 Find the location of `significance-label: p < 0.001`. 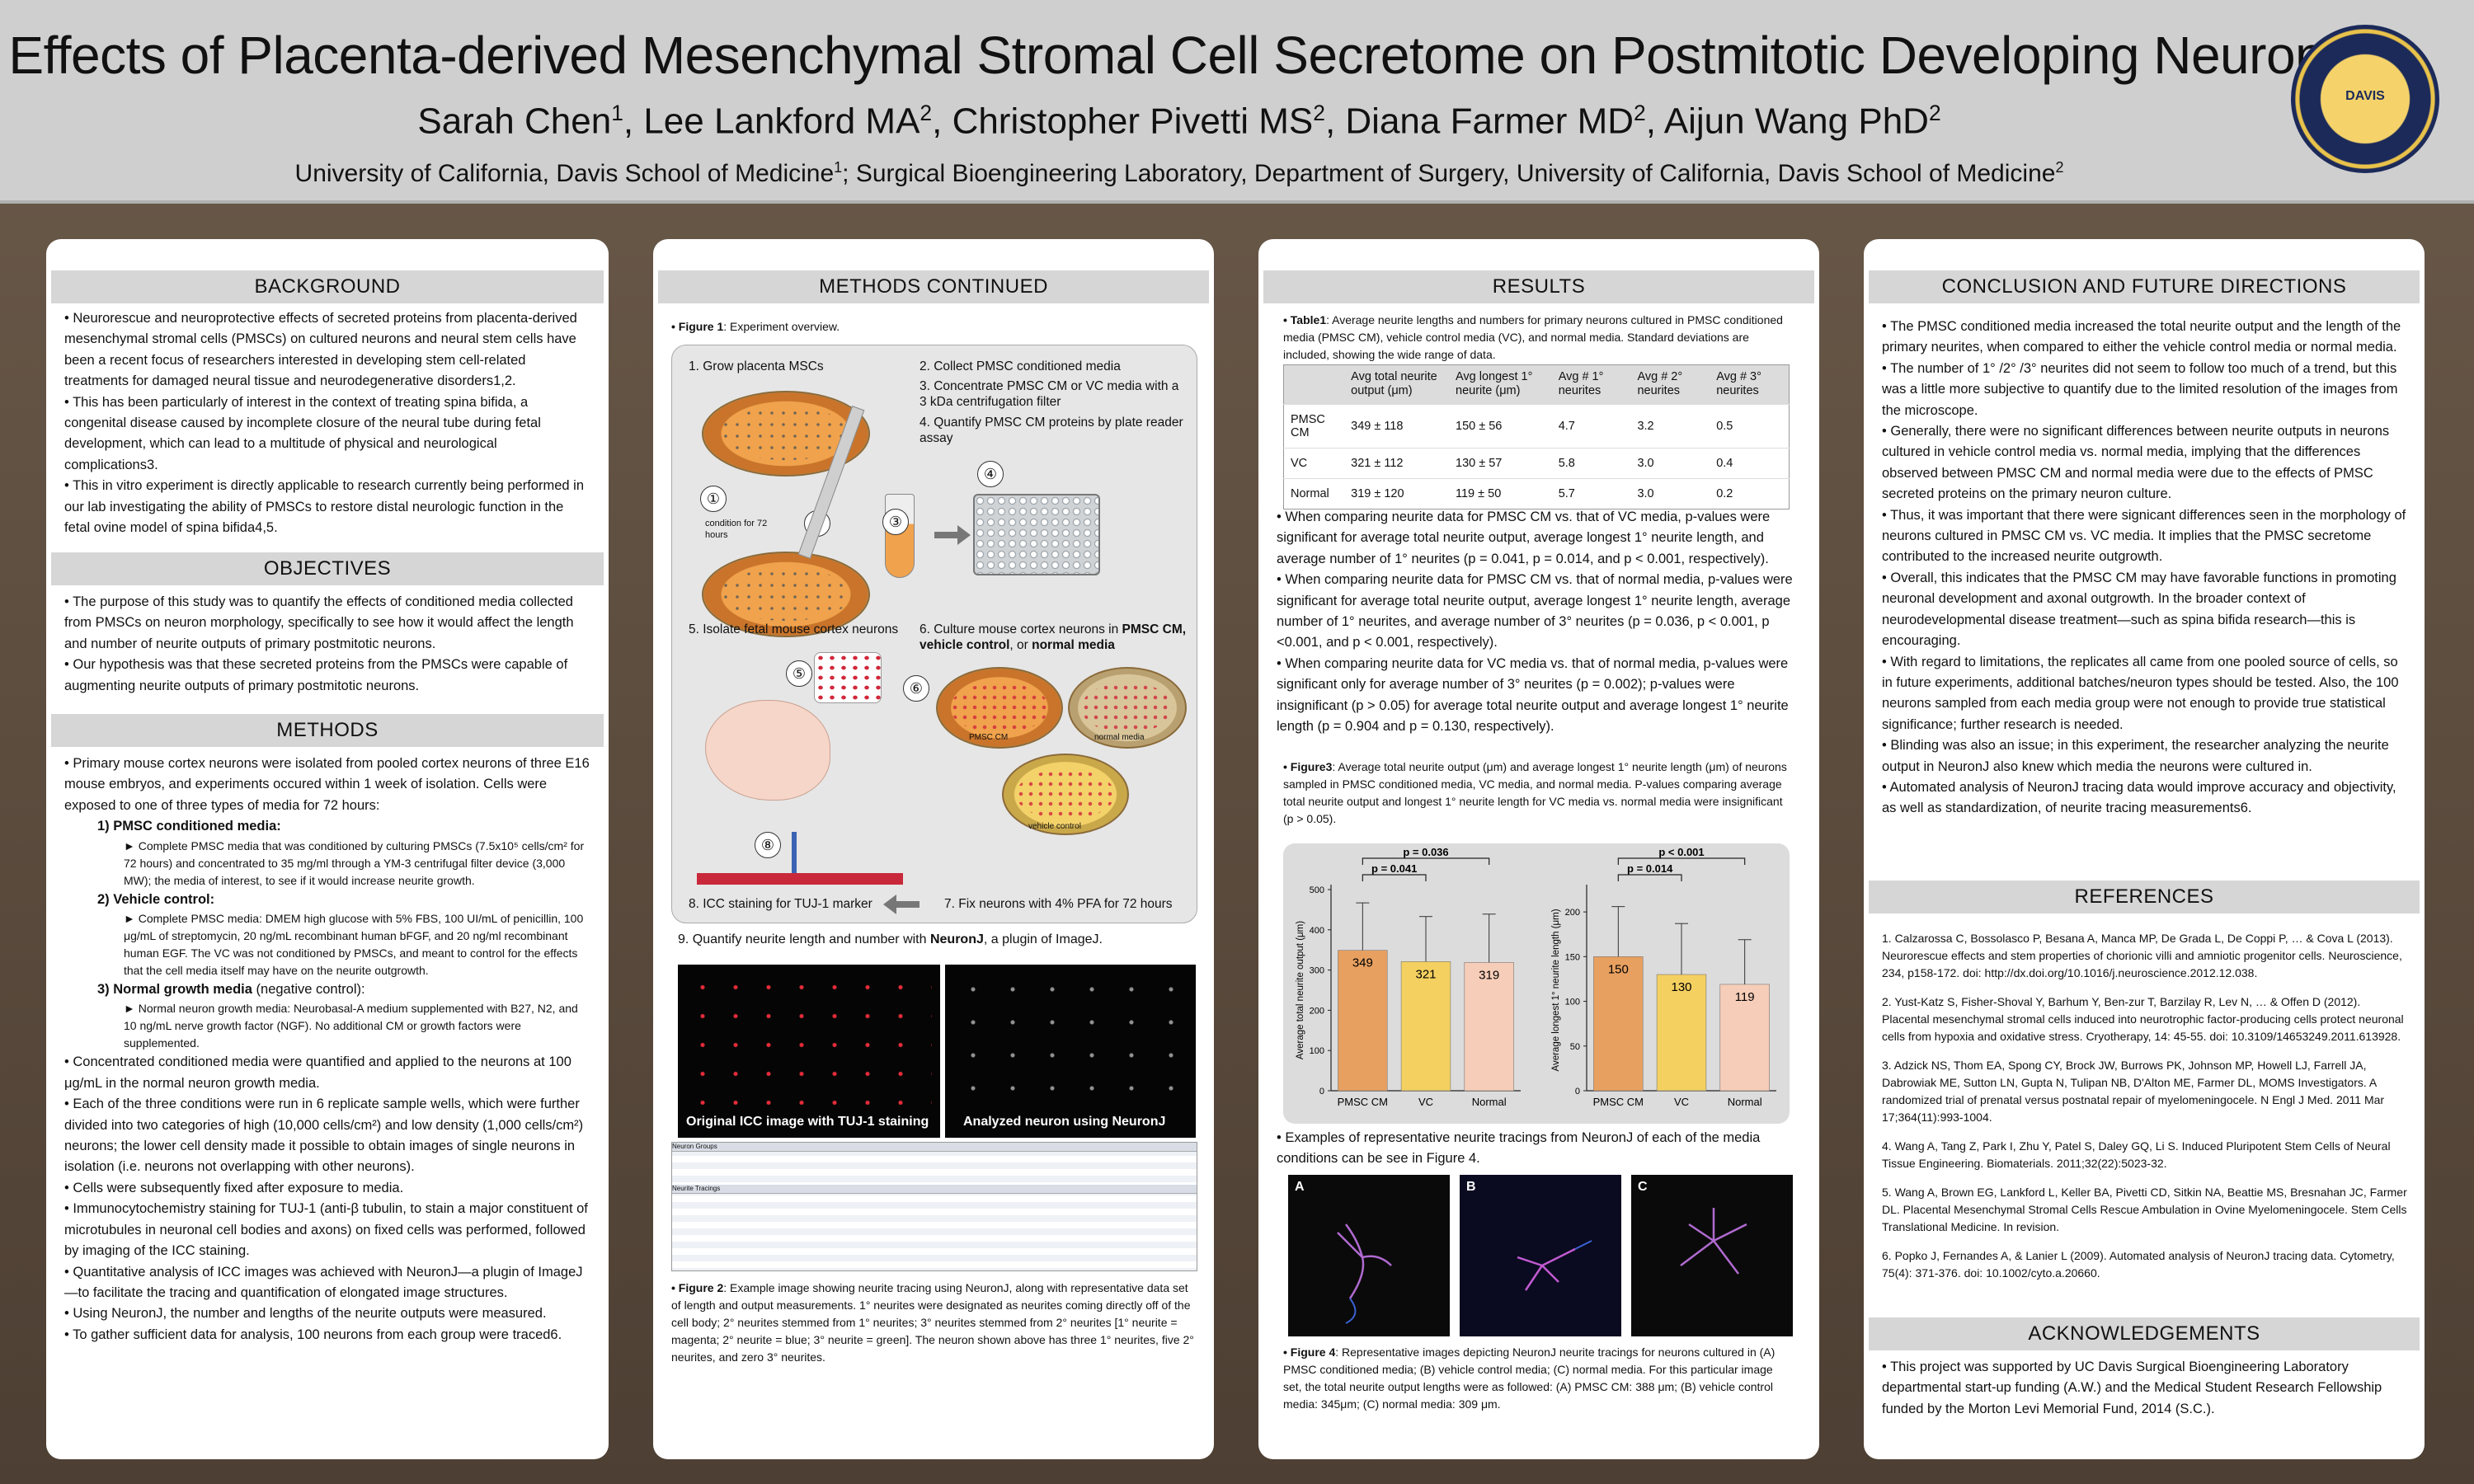

significance-label: p < 0.001 is located at coordinates (1681, 852).